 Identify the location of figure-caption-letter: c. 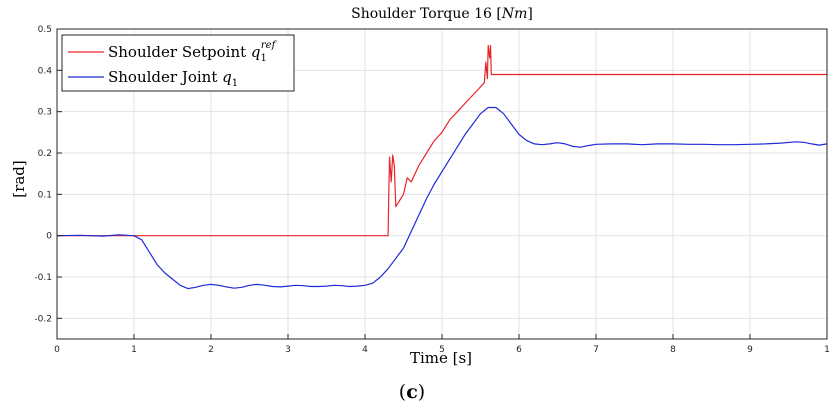
(412, 392).